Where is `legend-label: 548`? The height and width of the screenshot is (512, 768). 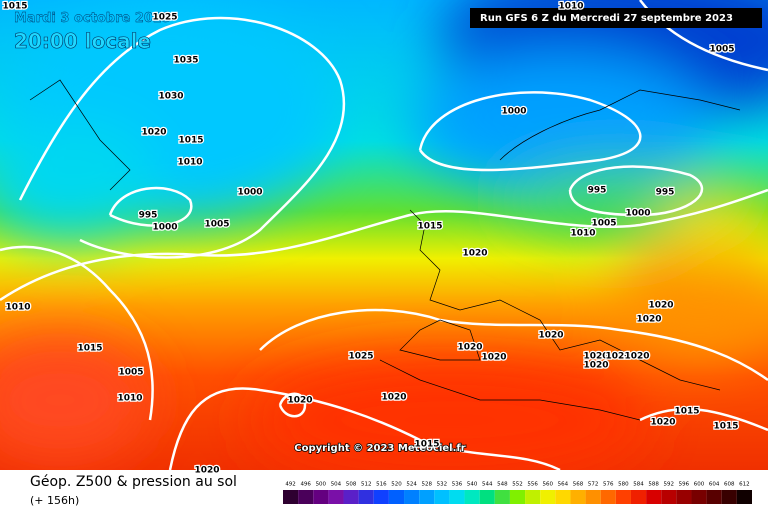
legend-label: 548 is located at coordinates (502, 485).